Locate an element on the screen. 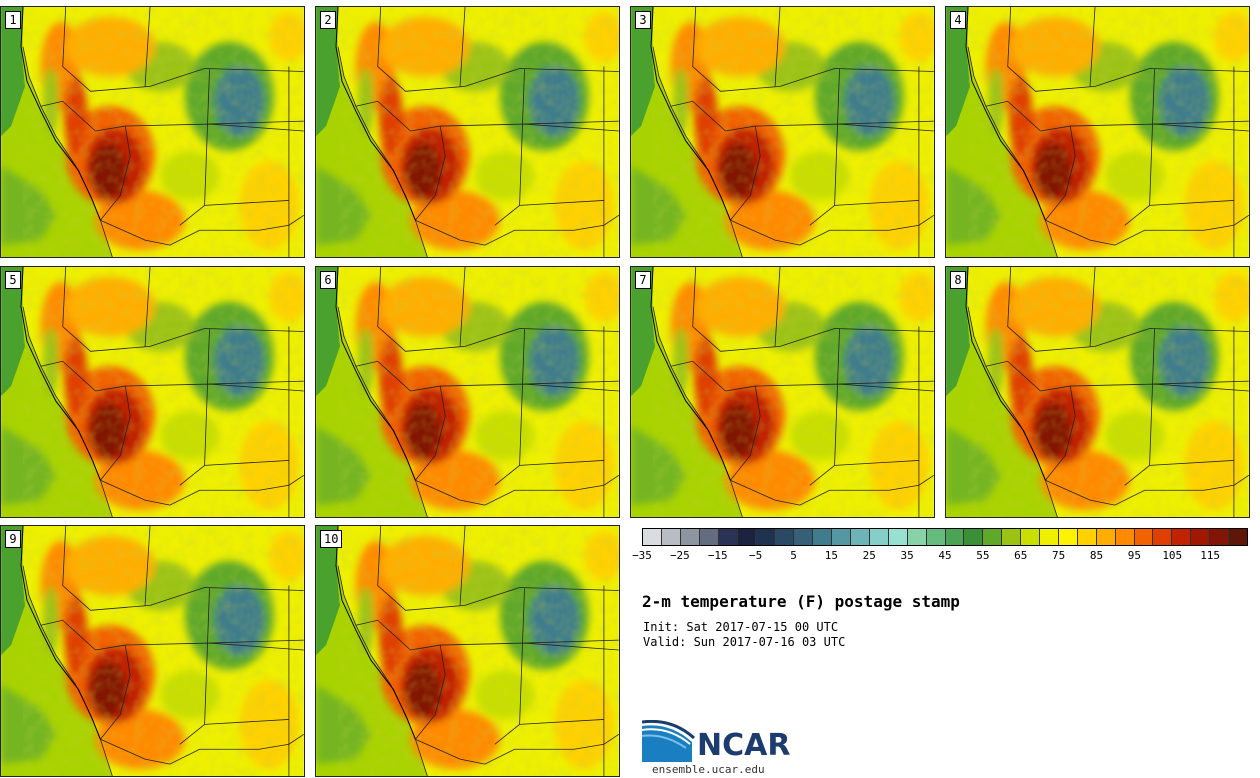 The image size is (1260, 778). ensemble-member-panel: 5 is located at coordinates (152, 392).